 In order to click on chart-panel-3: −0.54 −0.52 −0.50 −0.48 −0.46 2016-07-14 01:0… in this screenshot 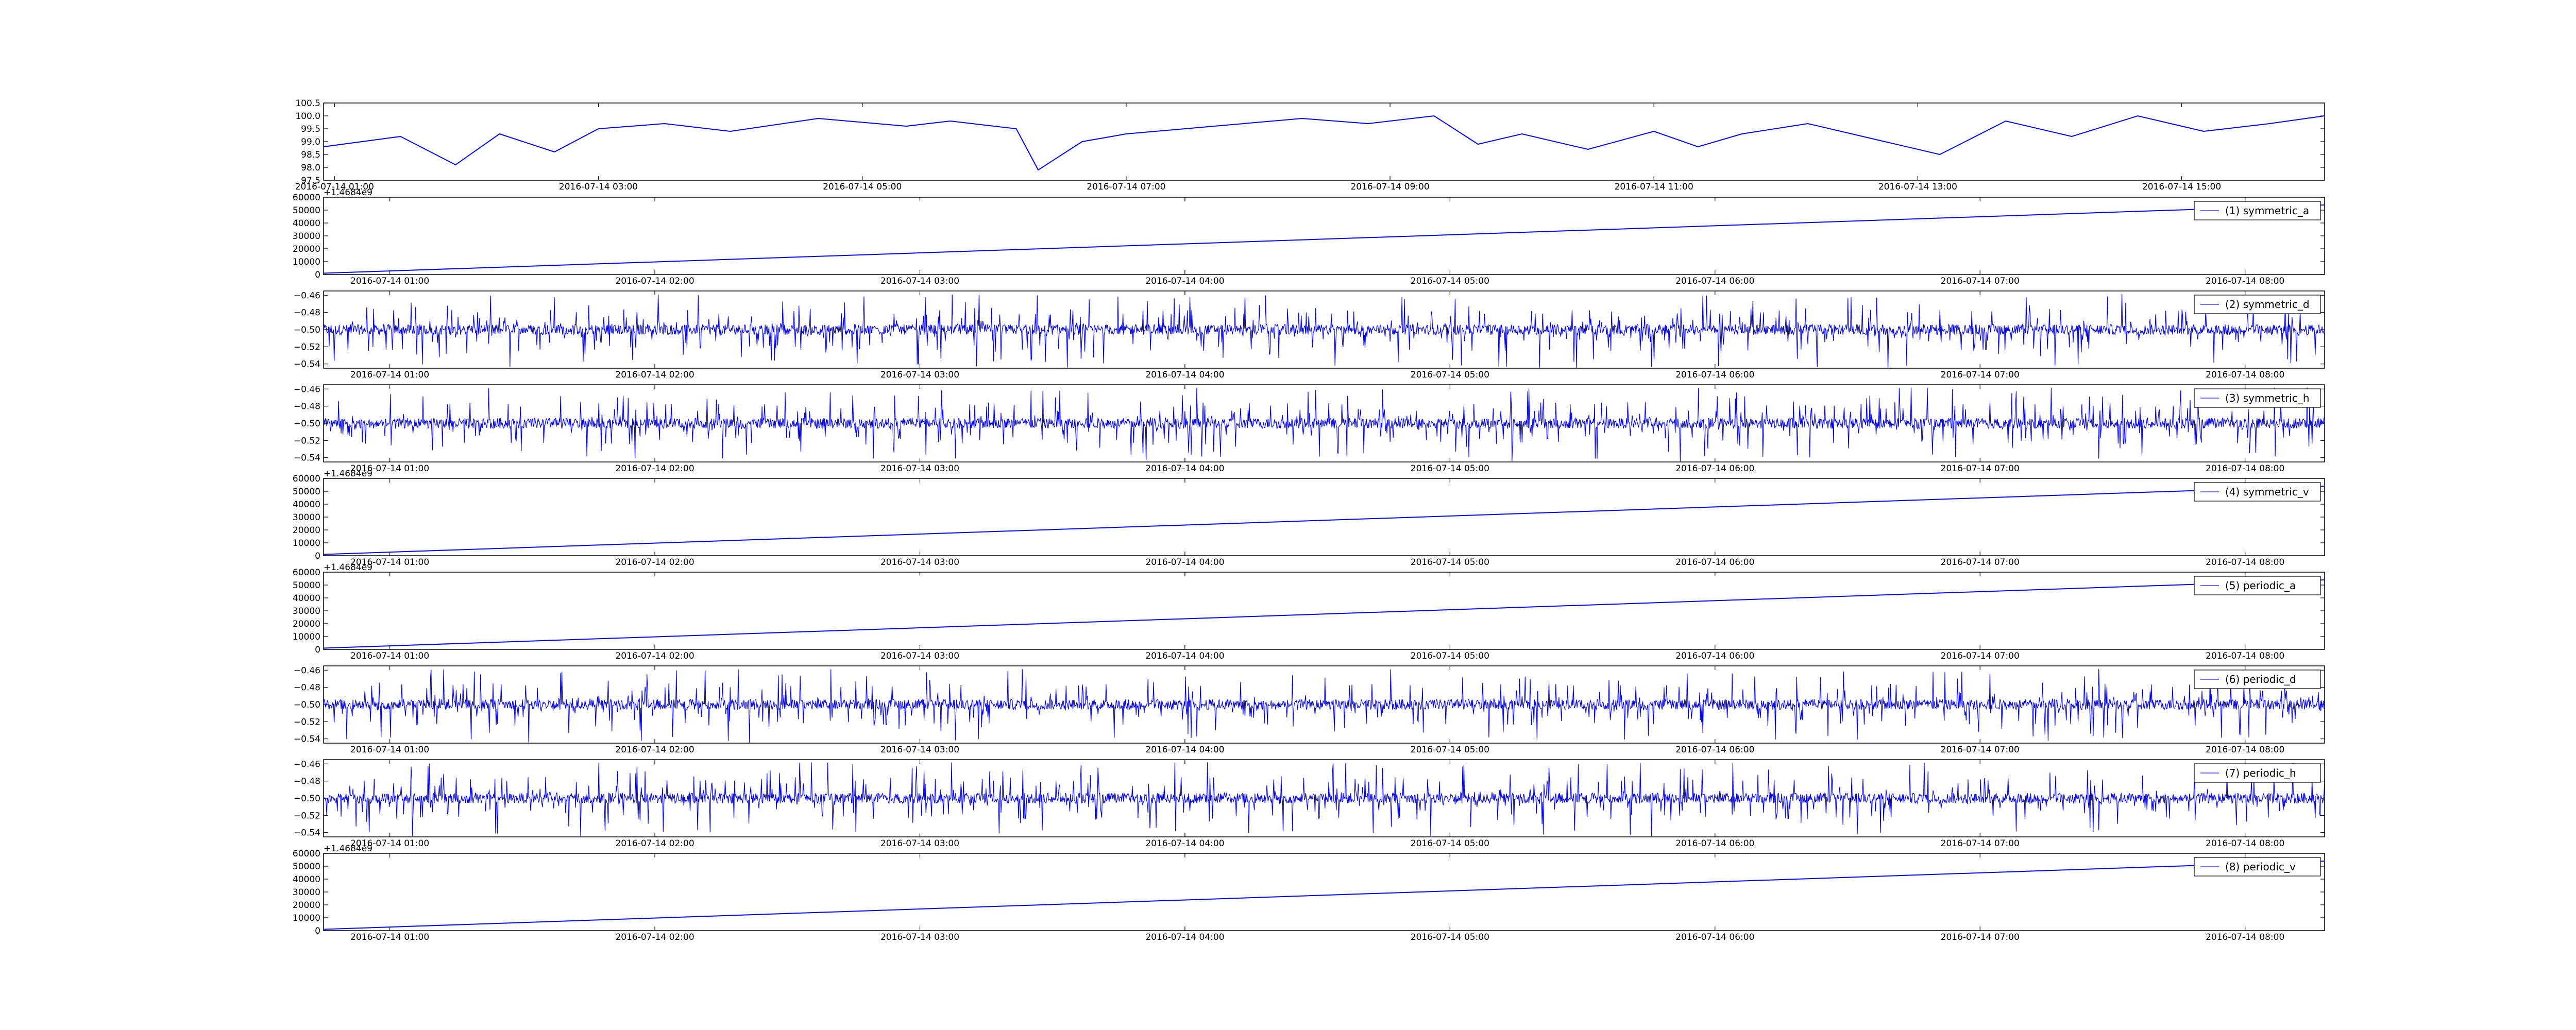, I will do `click(1309, 335)`.